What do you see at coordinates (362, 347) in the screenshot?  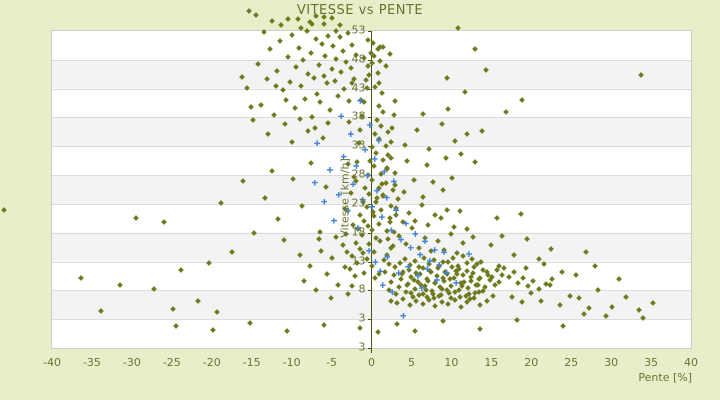 I see `y-axis-tick-label: 3` at bounding box center [362, 347].